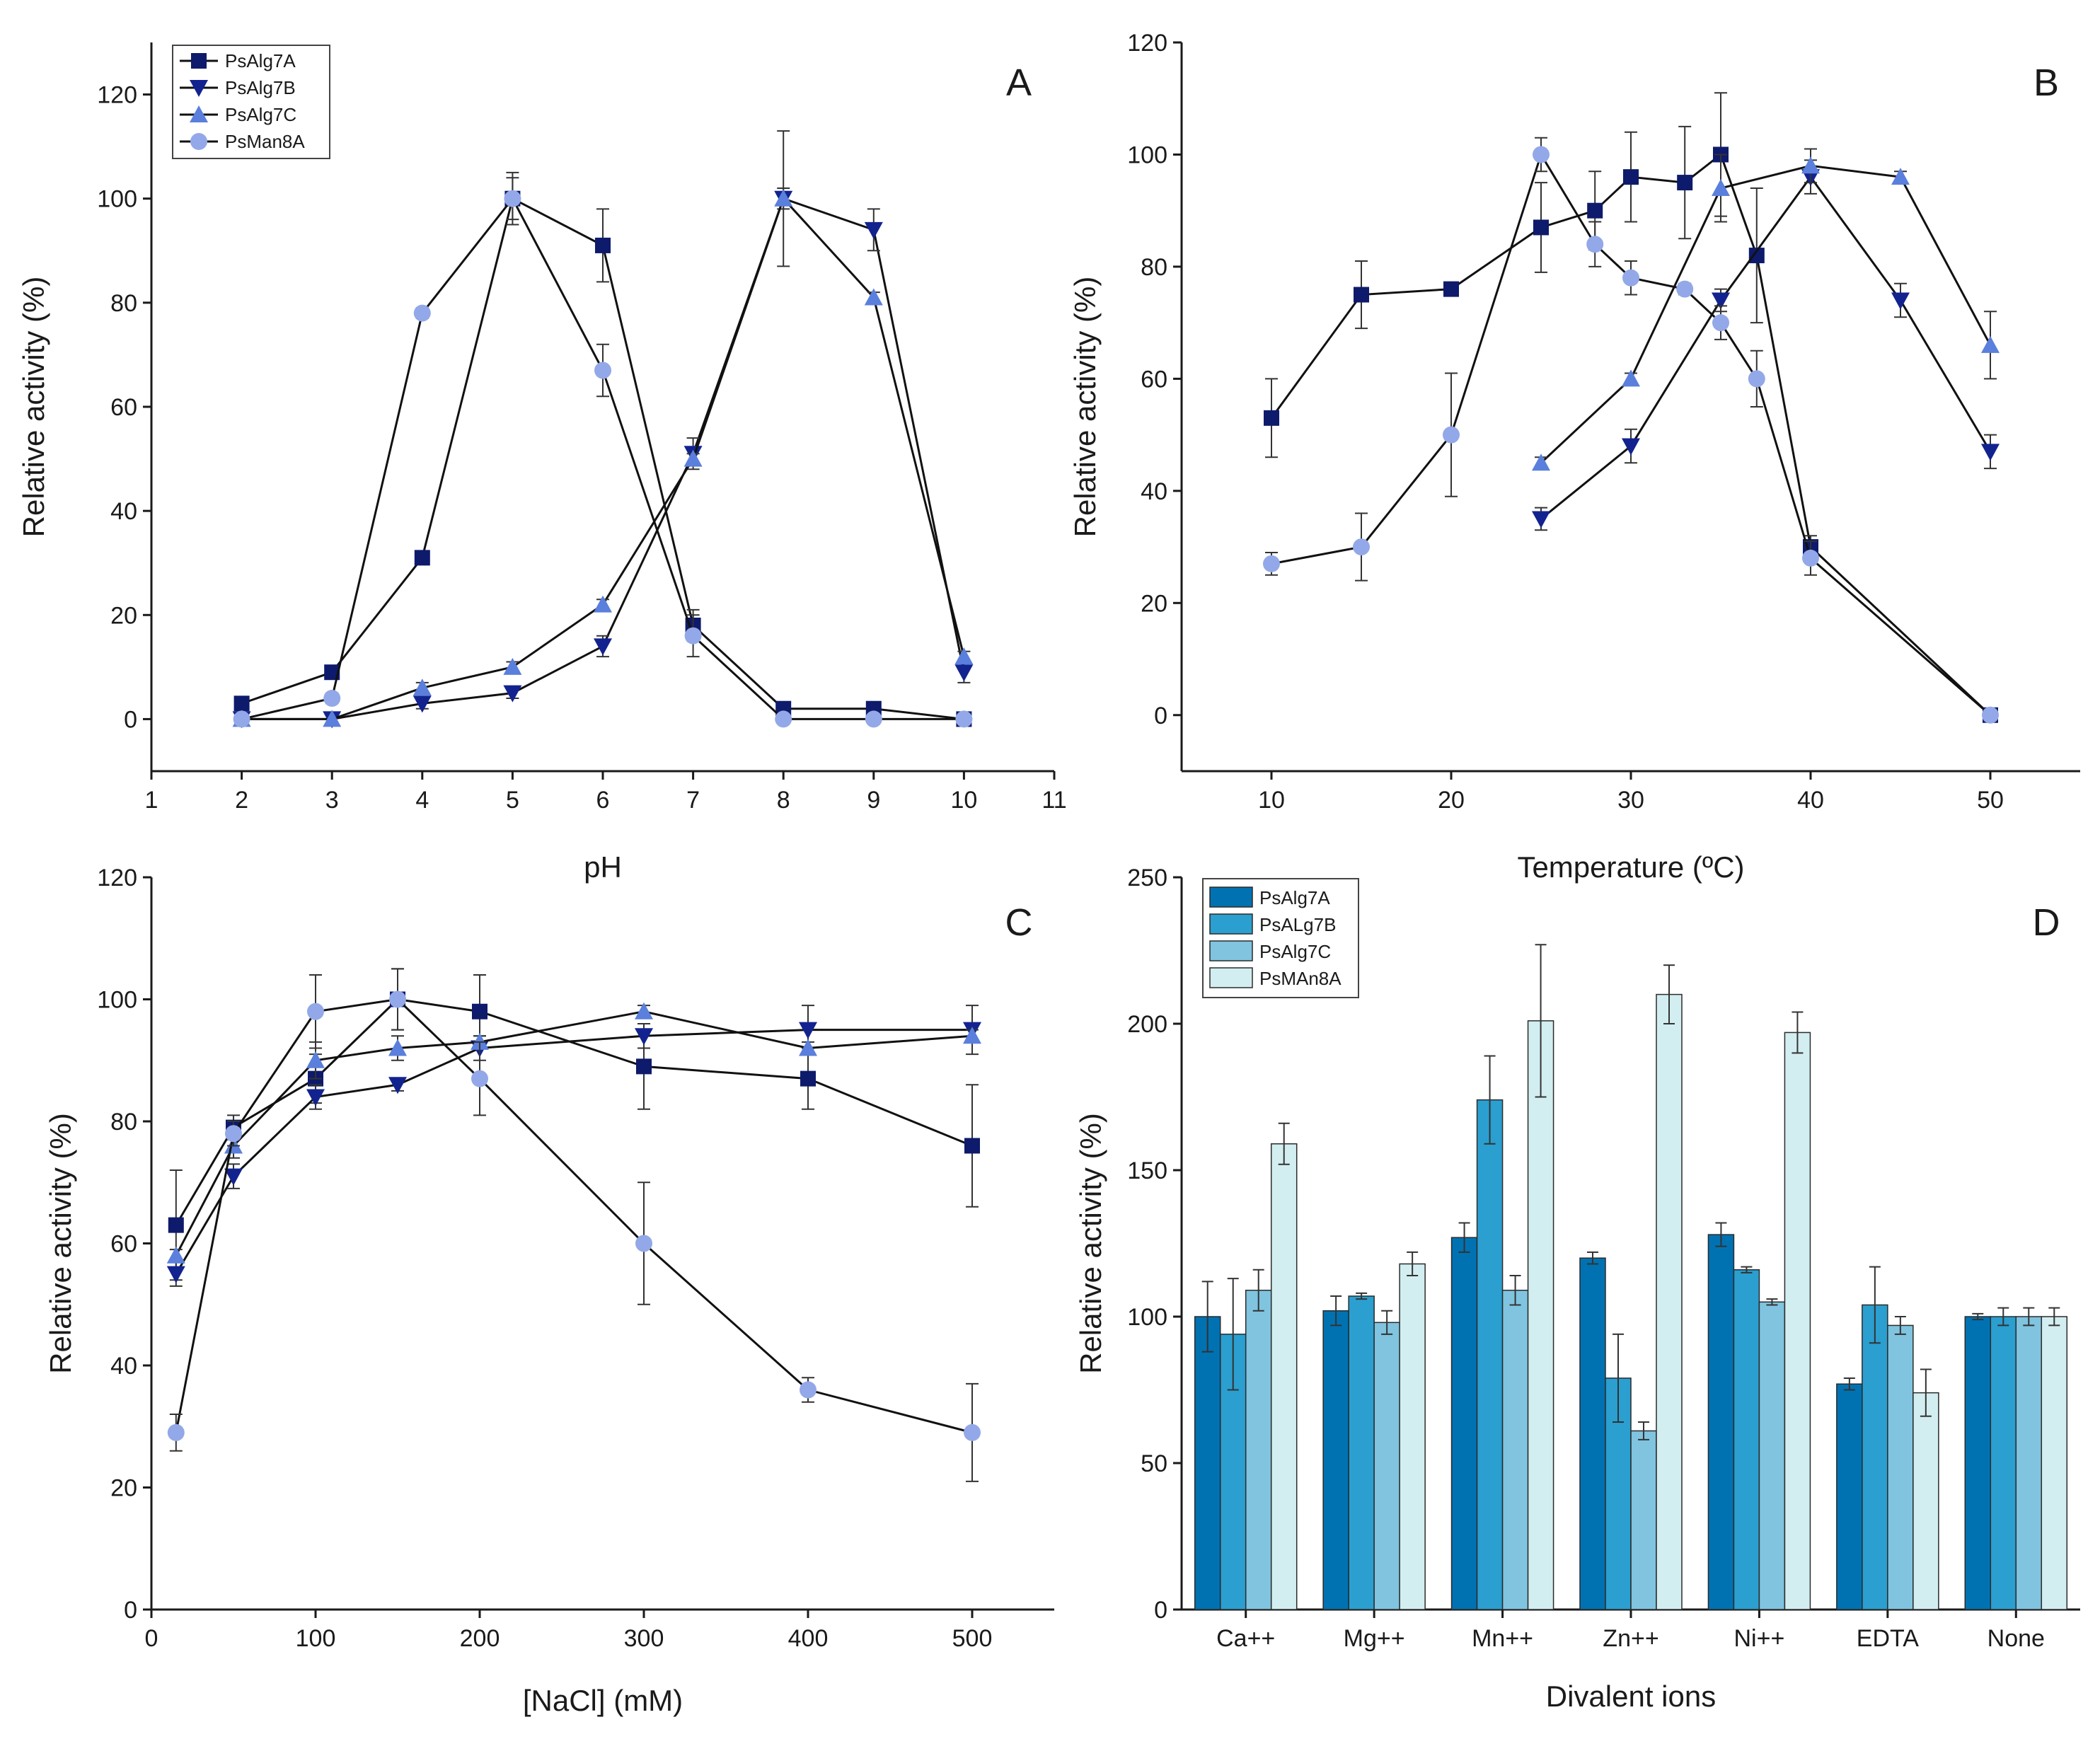 Image resolution: width=2100 pixels, height=1739 pixels. What do you see at coordinates (1280, 938) in the screenshot?
I see `legend: PsAlg7A PsALg7B PsAlg7C PsMAn8A` at bounding box center [1280, 938].